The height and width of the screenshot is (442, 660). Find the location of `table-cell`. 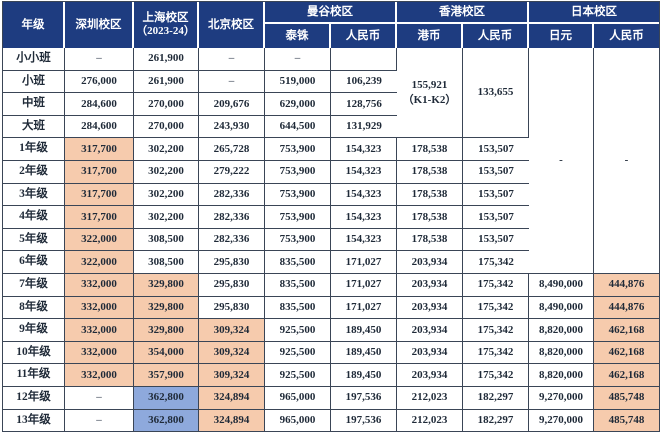

table-cell is located at coordinates (364, 59).